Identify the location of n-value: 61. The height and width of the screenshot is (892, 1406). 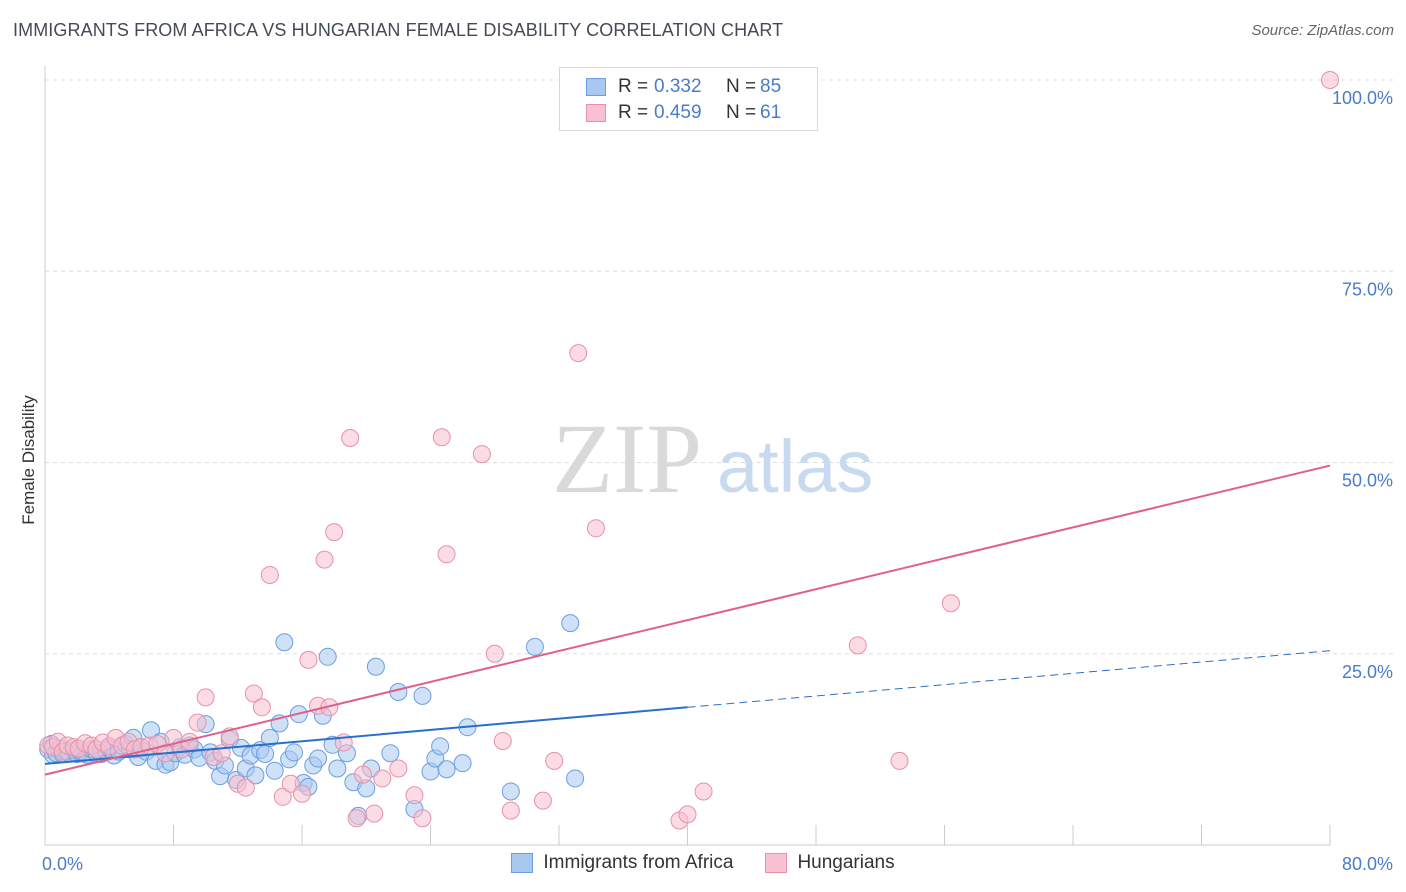
(771, 112).